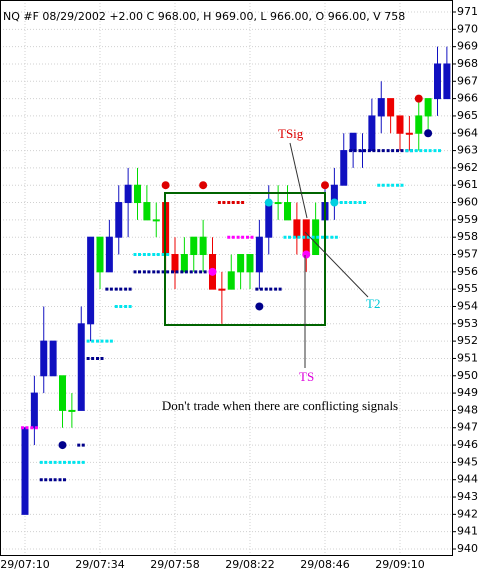 The height and width of the screenshot is (576, 483). What do you see at coordinates (467, 531) in the screenshot?
I see `y-tick-label: 941` at bounding box center [467, 531].